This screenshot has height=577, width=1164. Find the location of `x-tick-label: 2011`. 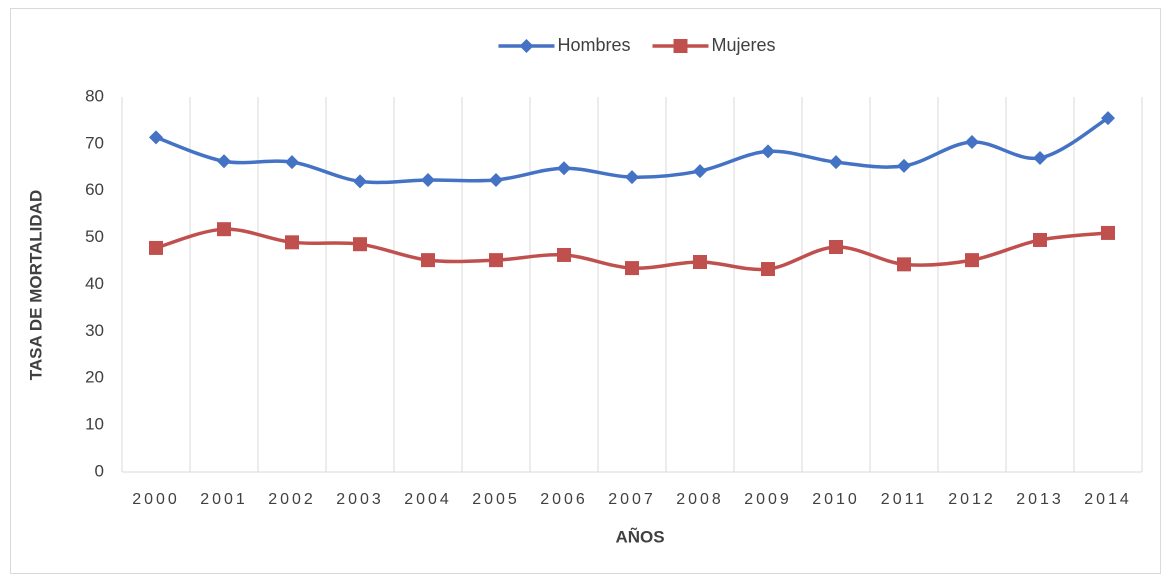

x-tick-label: 2011 is located at coordinates (904, 499).